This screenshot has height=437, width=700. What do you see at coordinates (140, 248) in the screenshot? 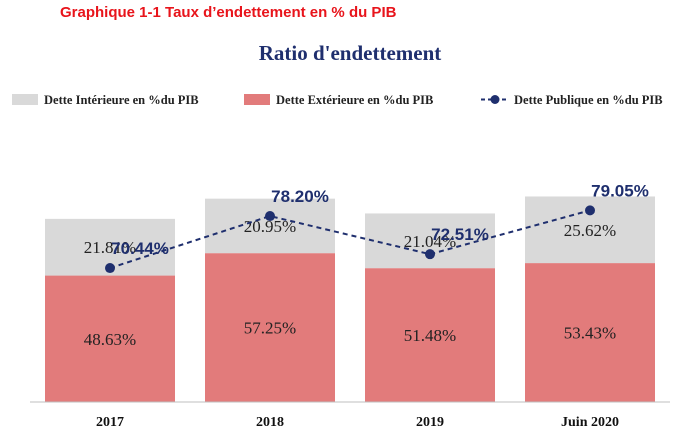
I see `data-label-publique: 70.44%` at bounding box center [140, 248].